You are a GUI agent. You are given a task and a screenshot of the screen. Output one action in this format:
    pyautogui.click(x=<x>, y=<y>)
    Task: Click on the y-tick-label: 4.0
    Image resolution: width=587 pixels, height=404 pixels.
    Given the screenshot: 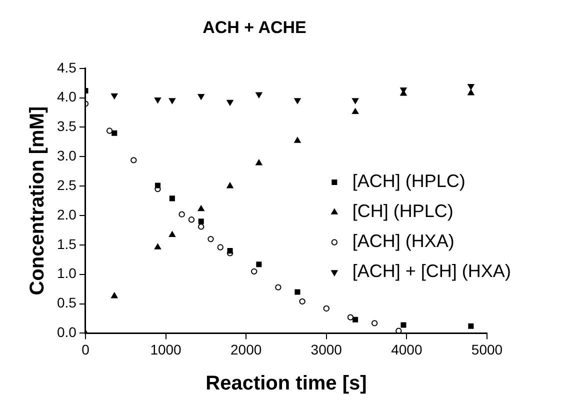 What is the action you would take?
    pyautogui.click(x=66, y=96)
    